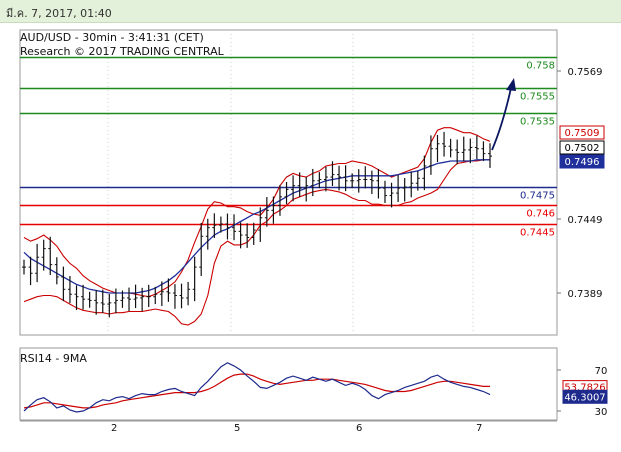 The height and width of the screenshot is (452, 621). I want to click on forecast-arrow-head, so click(511, 84).